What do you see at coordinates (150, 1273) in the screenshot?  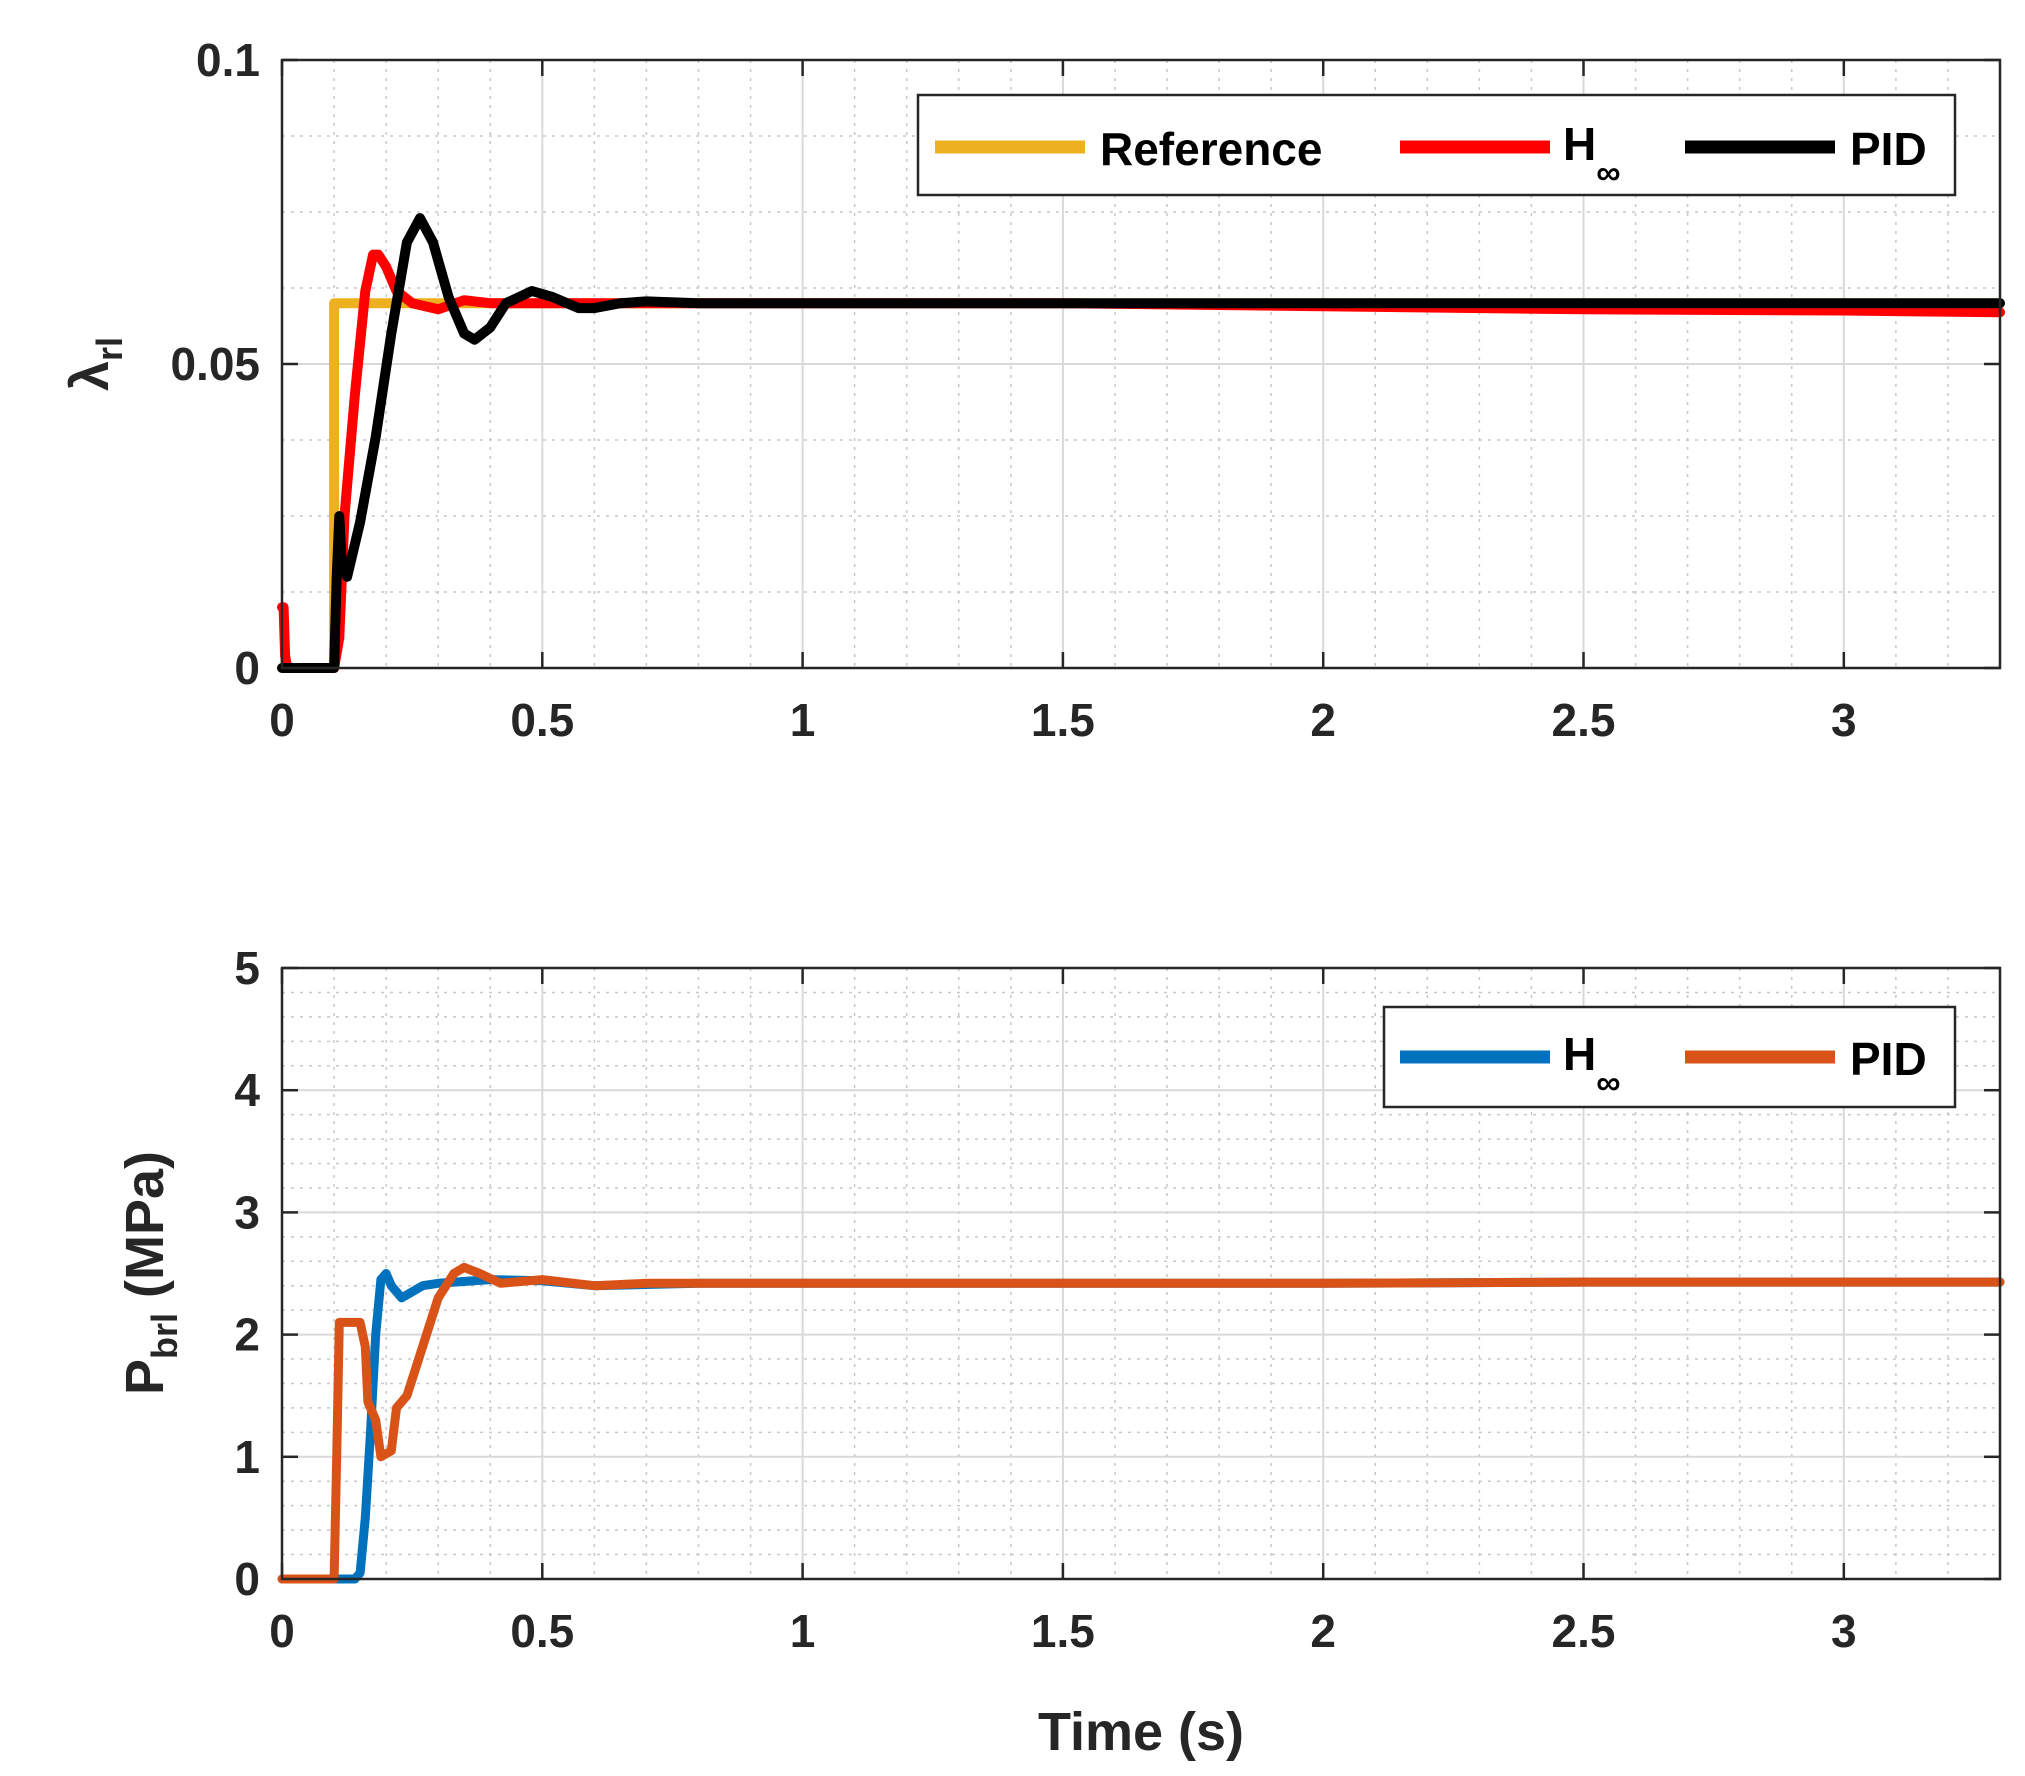 I see `bottom-y-axis-label: Pbrl (MPa)` at bounding box center [150, 1273].